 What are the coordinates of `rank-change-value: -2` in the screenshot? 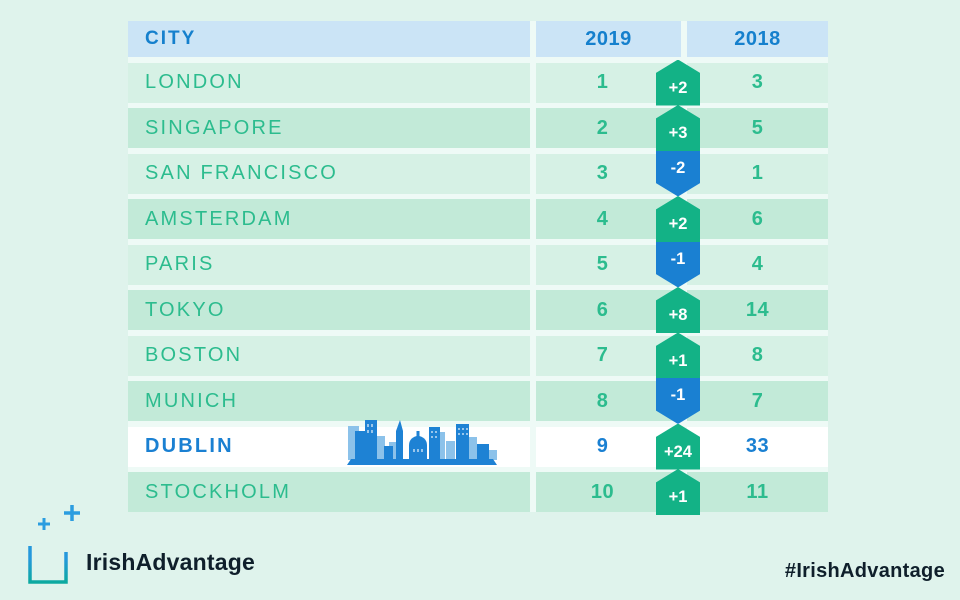 It's located at (678, 167).